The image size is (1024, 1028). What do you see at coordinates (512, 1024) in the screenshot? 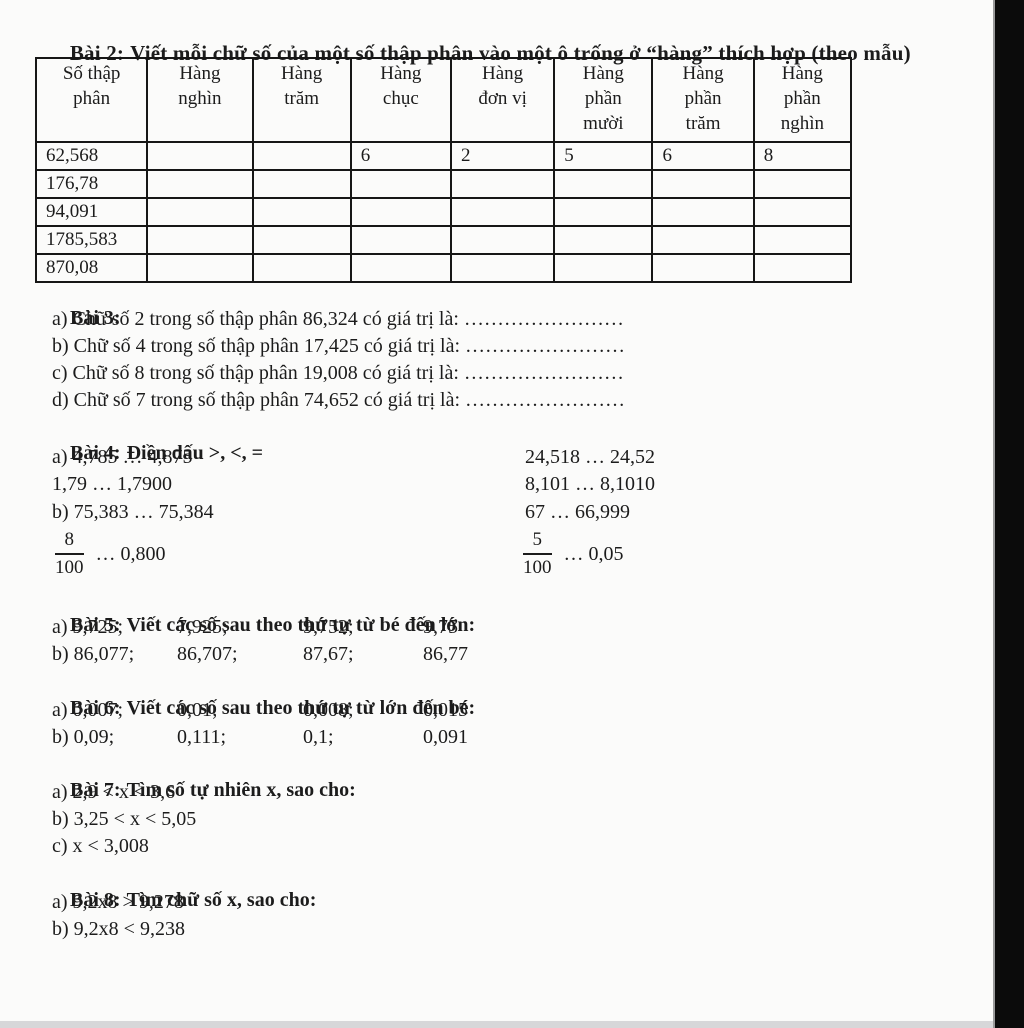
I see `bottom-edge-strip` at bounding box center [512, 1024].